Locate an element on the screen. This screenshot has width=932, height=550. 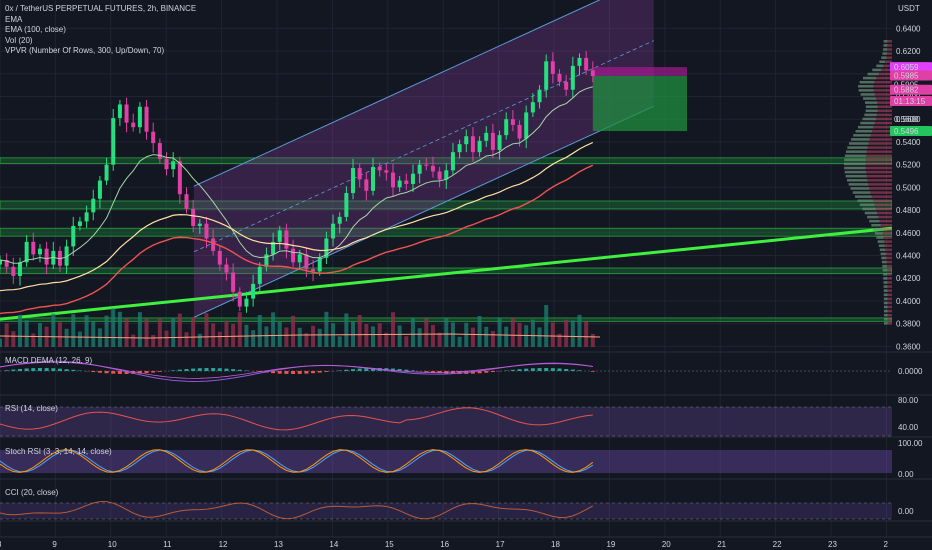
volume-ma-line is located at coordinates (300, 336).